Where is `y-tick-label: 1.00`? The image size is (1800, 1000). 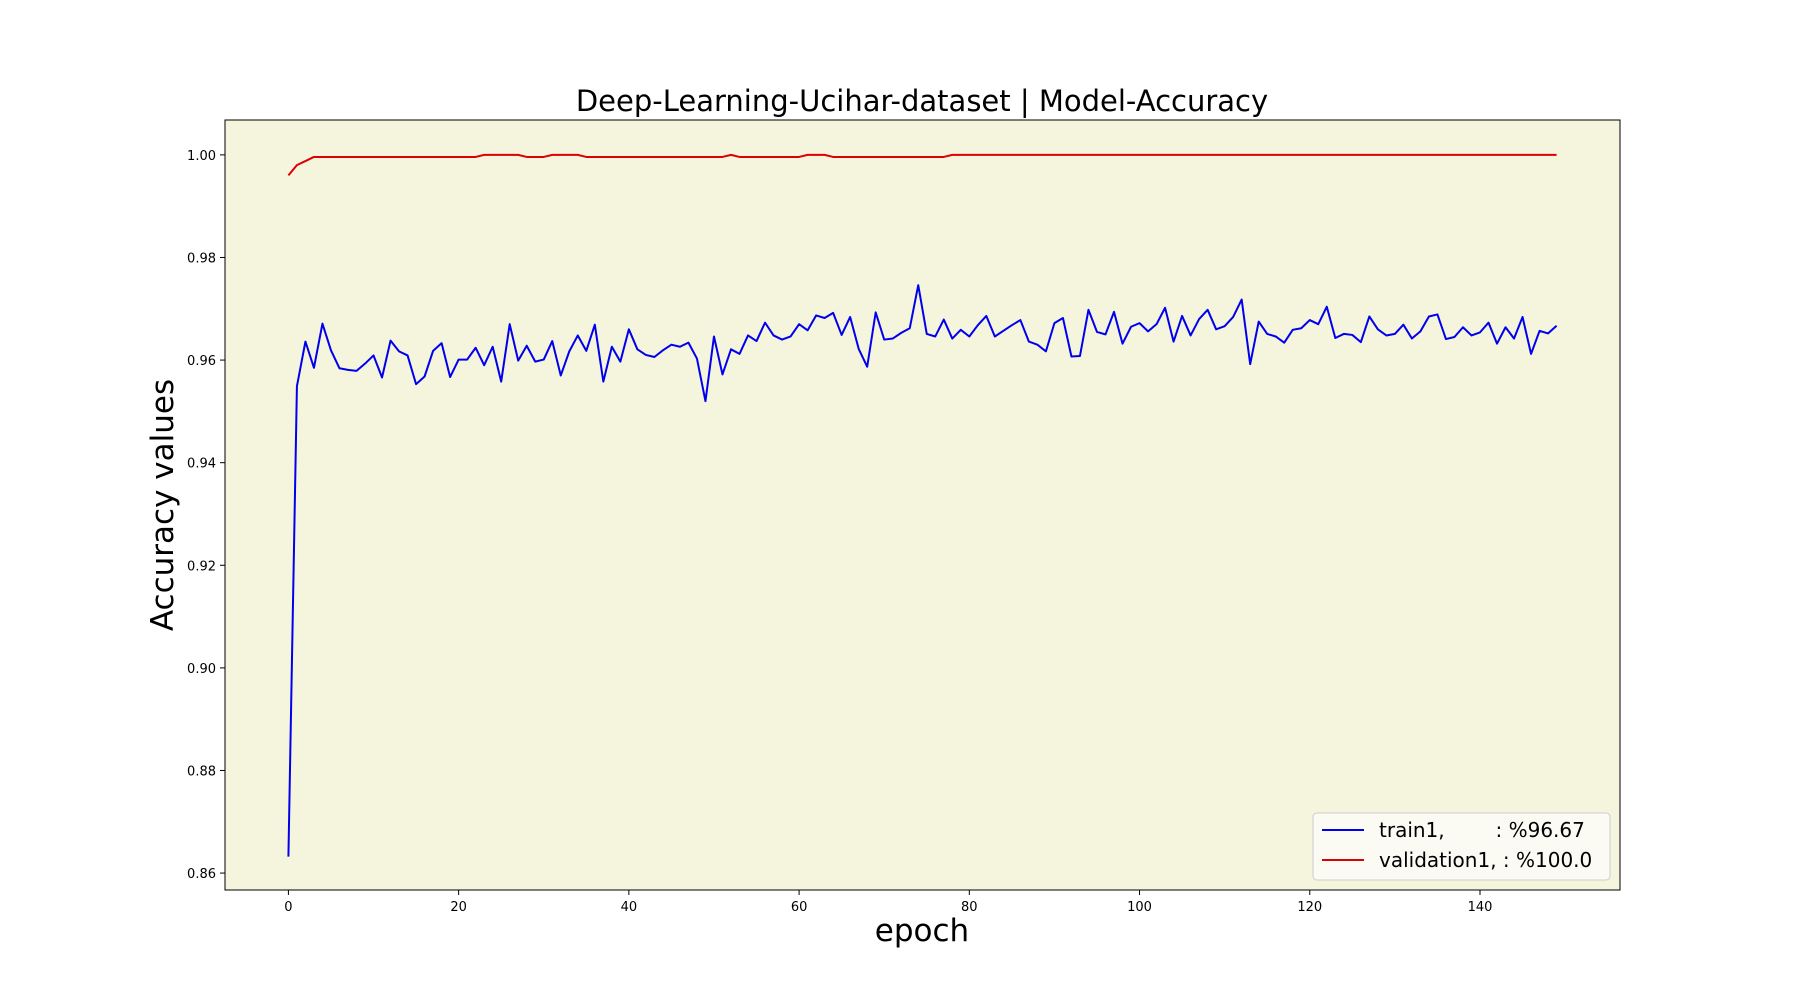 y-tick-label: 1.00 is located at coordinates (201, 156).